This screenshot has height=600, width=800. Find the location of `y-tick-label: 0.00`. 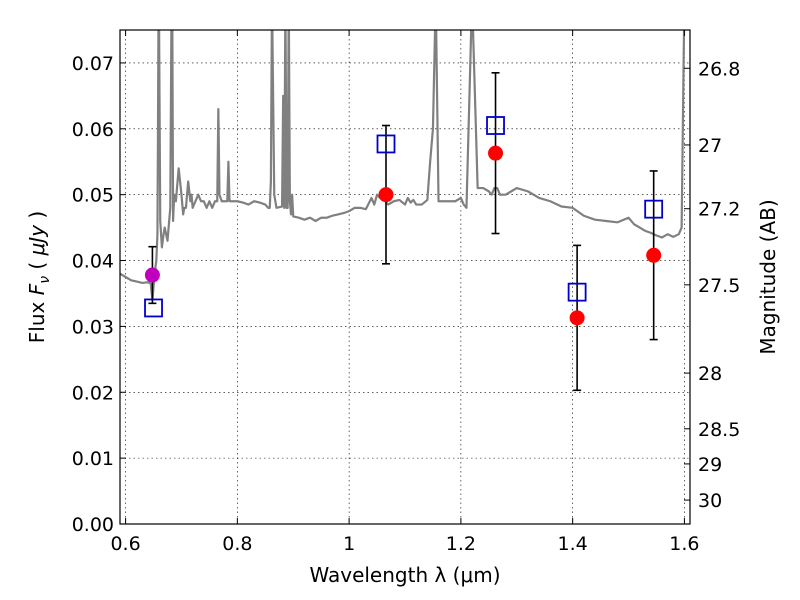

y-tick-label: 0.00 is located at coordinates (93, 525).